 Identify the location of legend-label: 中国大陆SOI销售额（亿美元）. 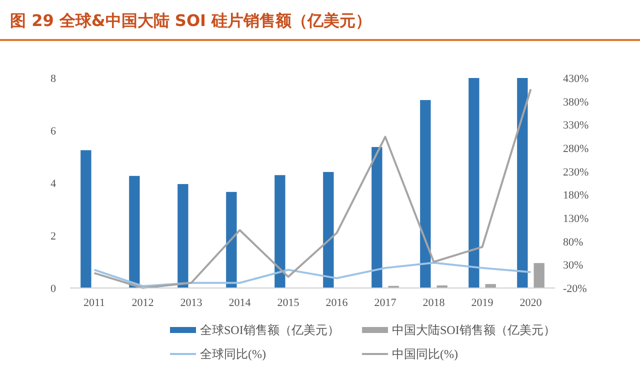
(474, 330).